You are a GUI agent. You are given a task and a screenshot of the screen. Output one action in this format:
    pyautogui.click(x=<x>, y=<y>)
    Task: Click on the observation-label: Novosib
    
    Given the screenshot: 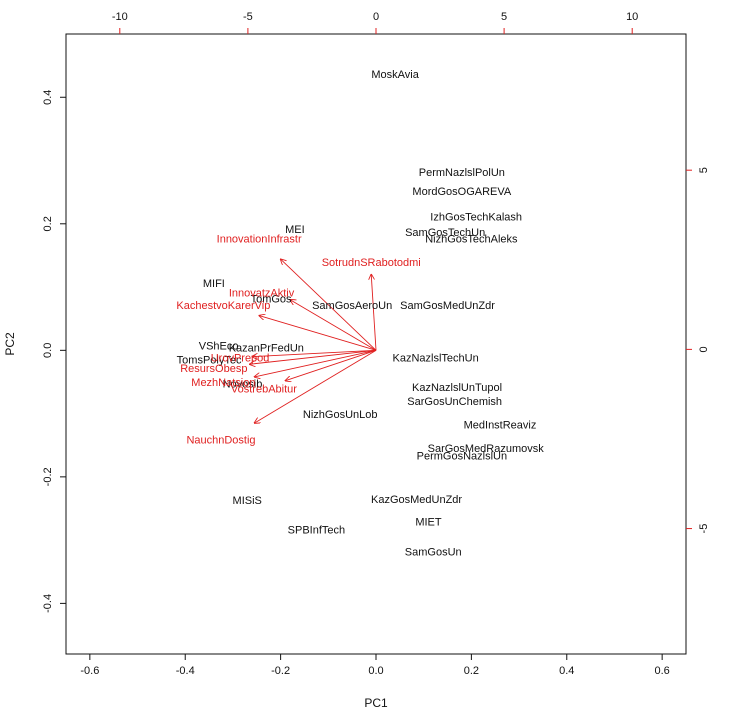 What is the action you would take?
    pyautogui.click(x=243, y=384)
    